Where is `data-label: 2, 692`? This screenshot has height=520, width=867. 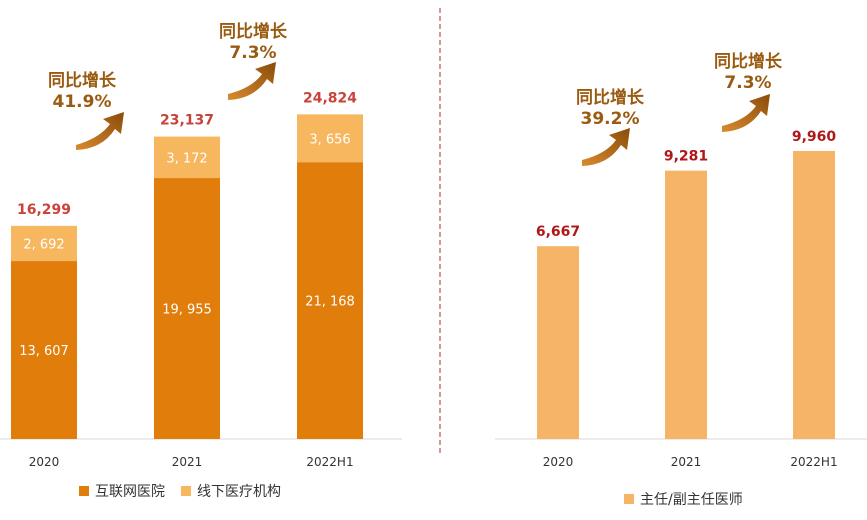
data-label: 2, 692 is located at coordinates (43, 244).